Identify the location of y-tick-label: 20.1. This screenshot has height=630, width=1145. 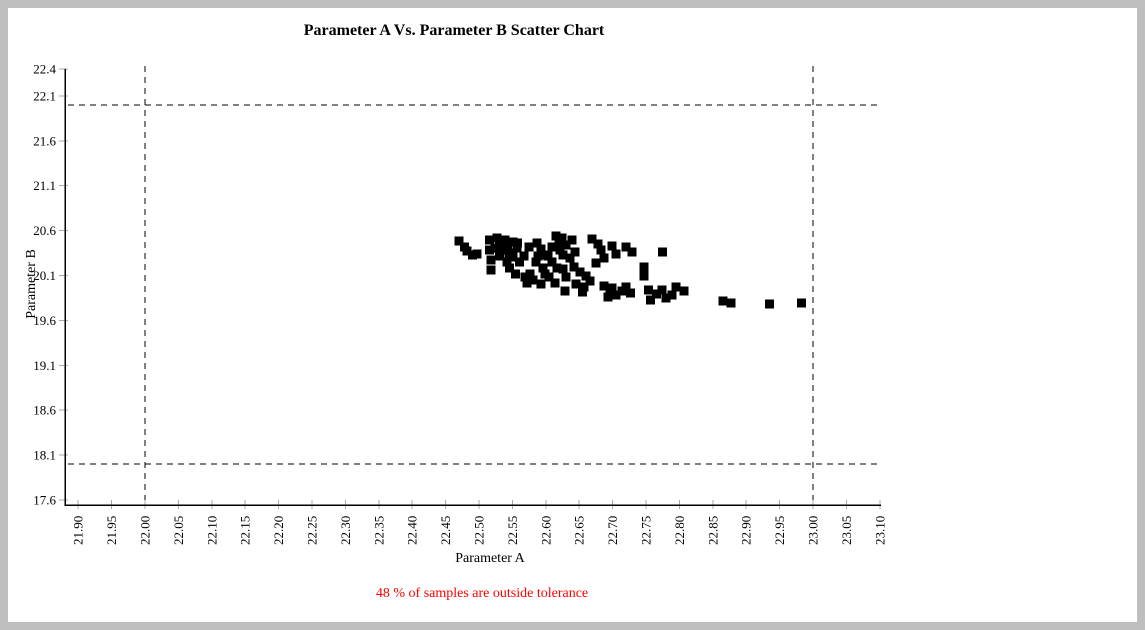
(44, 275).